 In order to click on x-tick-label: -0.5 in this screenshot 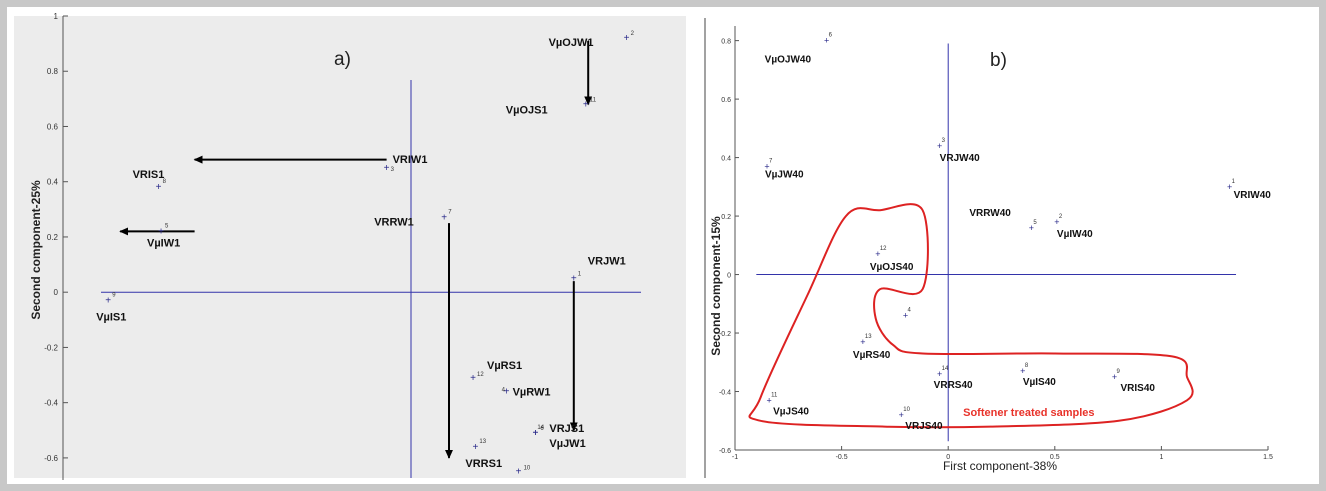, I will do `click(842, 457)`.